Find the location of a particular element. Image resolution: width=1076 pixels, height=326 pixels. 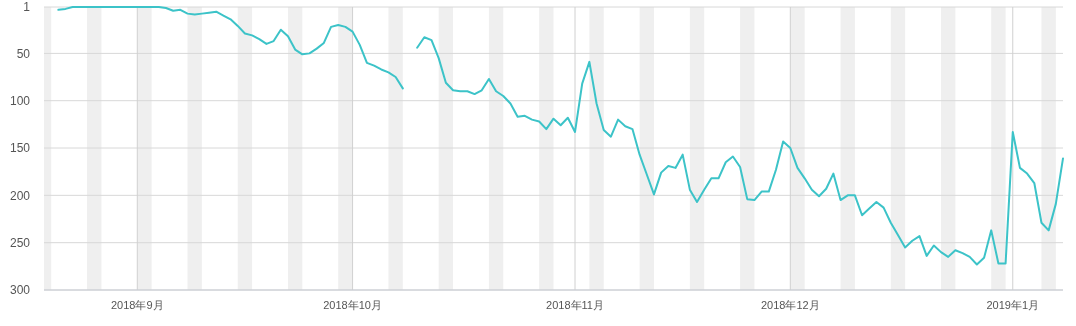

y-tick-label: 250 is located at coordinates (20, 242).